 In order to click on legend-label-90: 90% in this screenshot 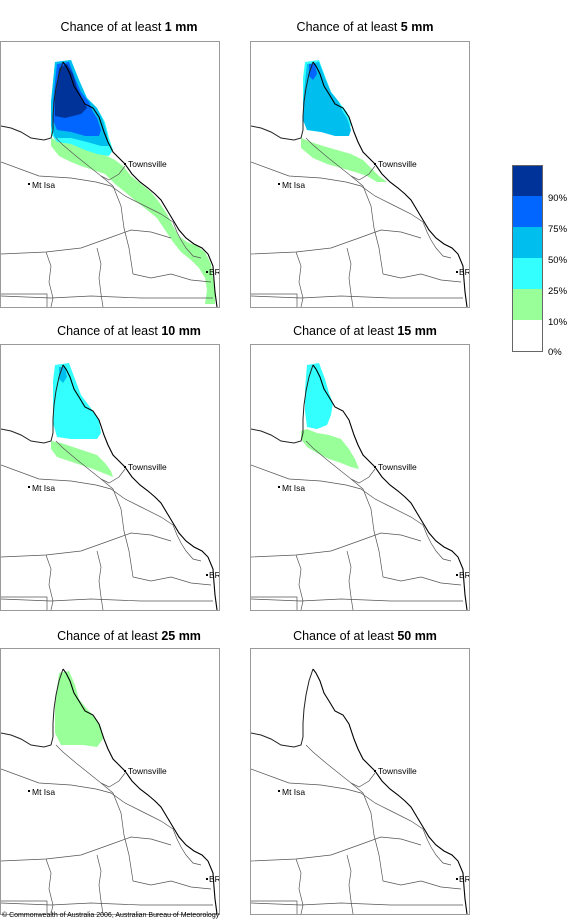, I will do `click(558, 198)`.